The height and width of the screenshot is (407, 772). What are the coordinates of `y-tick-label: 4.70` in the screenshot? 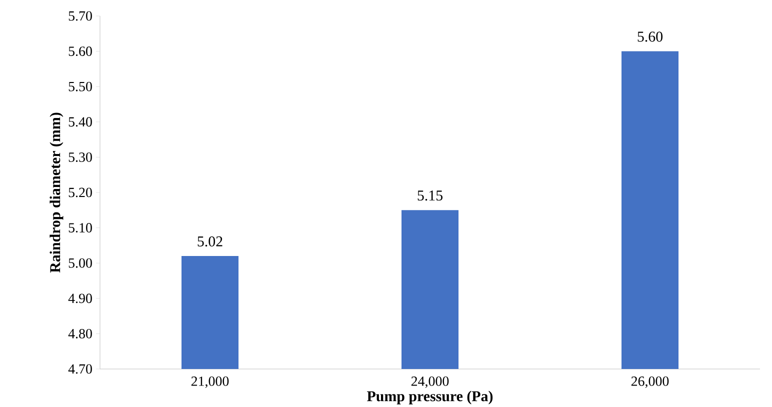 It's located at (80, 369).